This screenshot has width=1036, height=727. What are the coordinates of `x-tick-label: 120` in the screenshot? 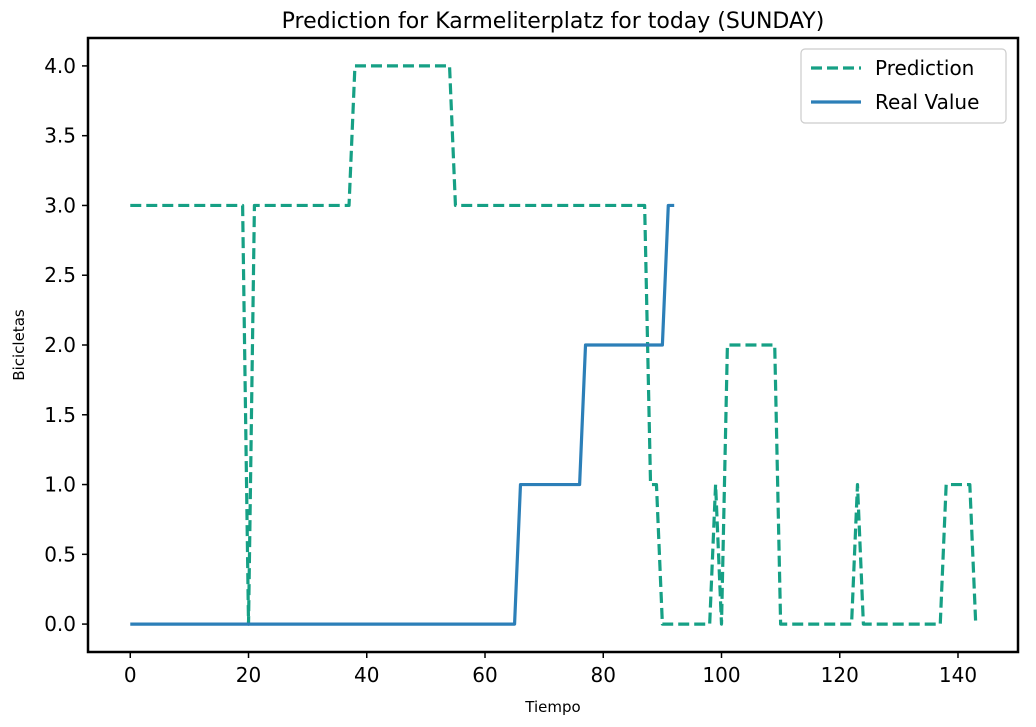 It's located at (840, 675).